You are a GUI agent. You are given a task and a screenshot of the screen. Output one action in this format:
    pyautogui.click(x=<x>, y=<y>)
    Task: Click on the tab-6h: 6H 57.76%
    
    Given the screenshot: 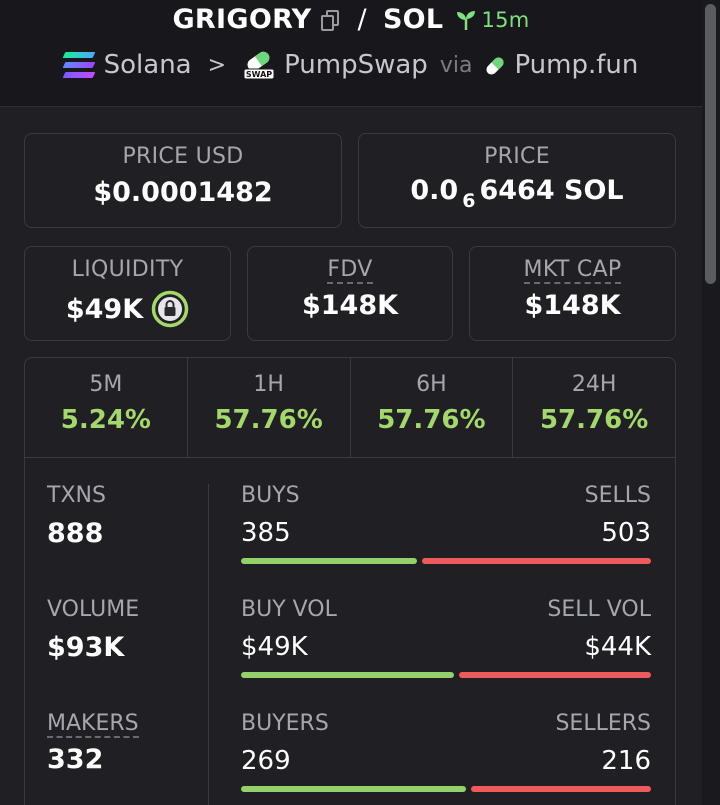 What is the action you would take?
    pyautogui.click(x=432, y=407)
    